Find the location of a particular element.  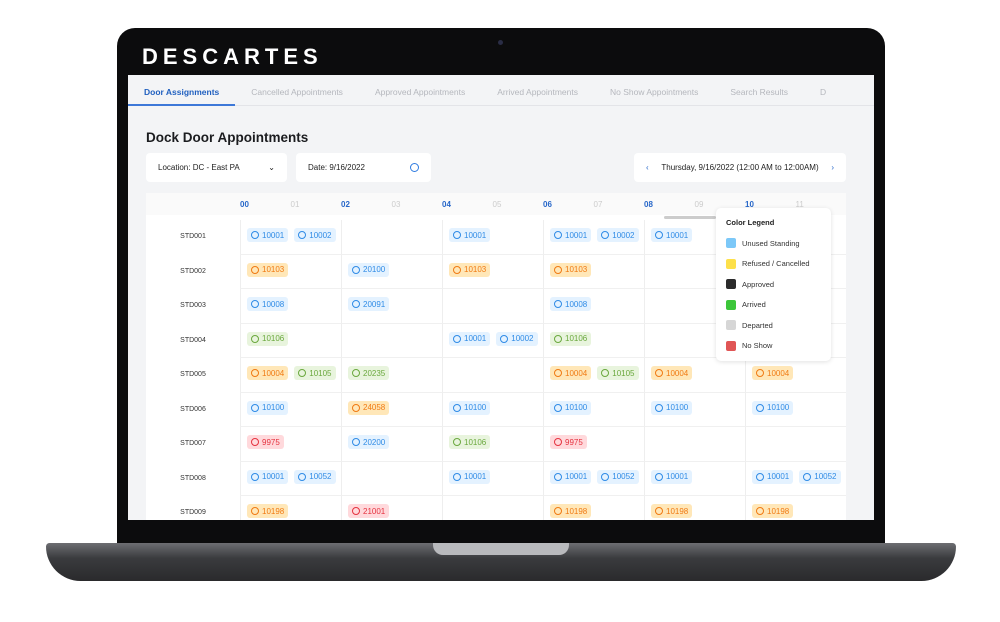

next-day-button: › is located at coordinates (832, 167).